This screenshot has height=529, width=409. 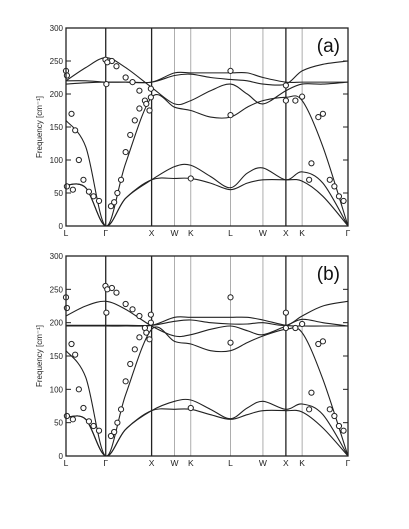 I want to click on y-tick-label: 200, so click(x=57, y=323).